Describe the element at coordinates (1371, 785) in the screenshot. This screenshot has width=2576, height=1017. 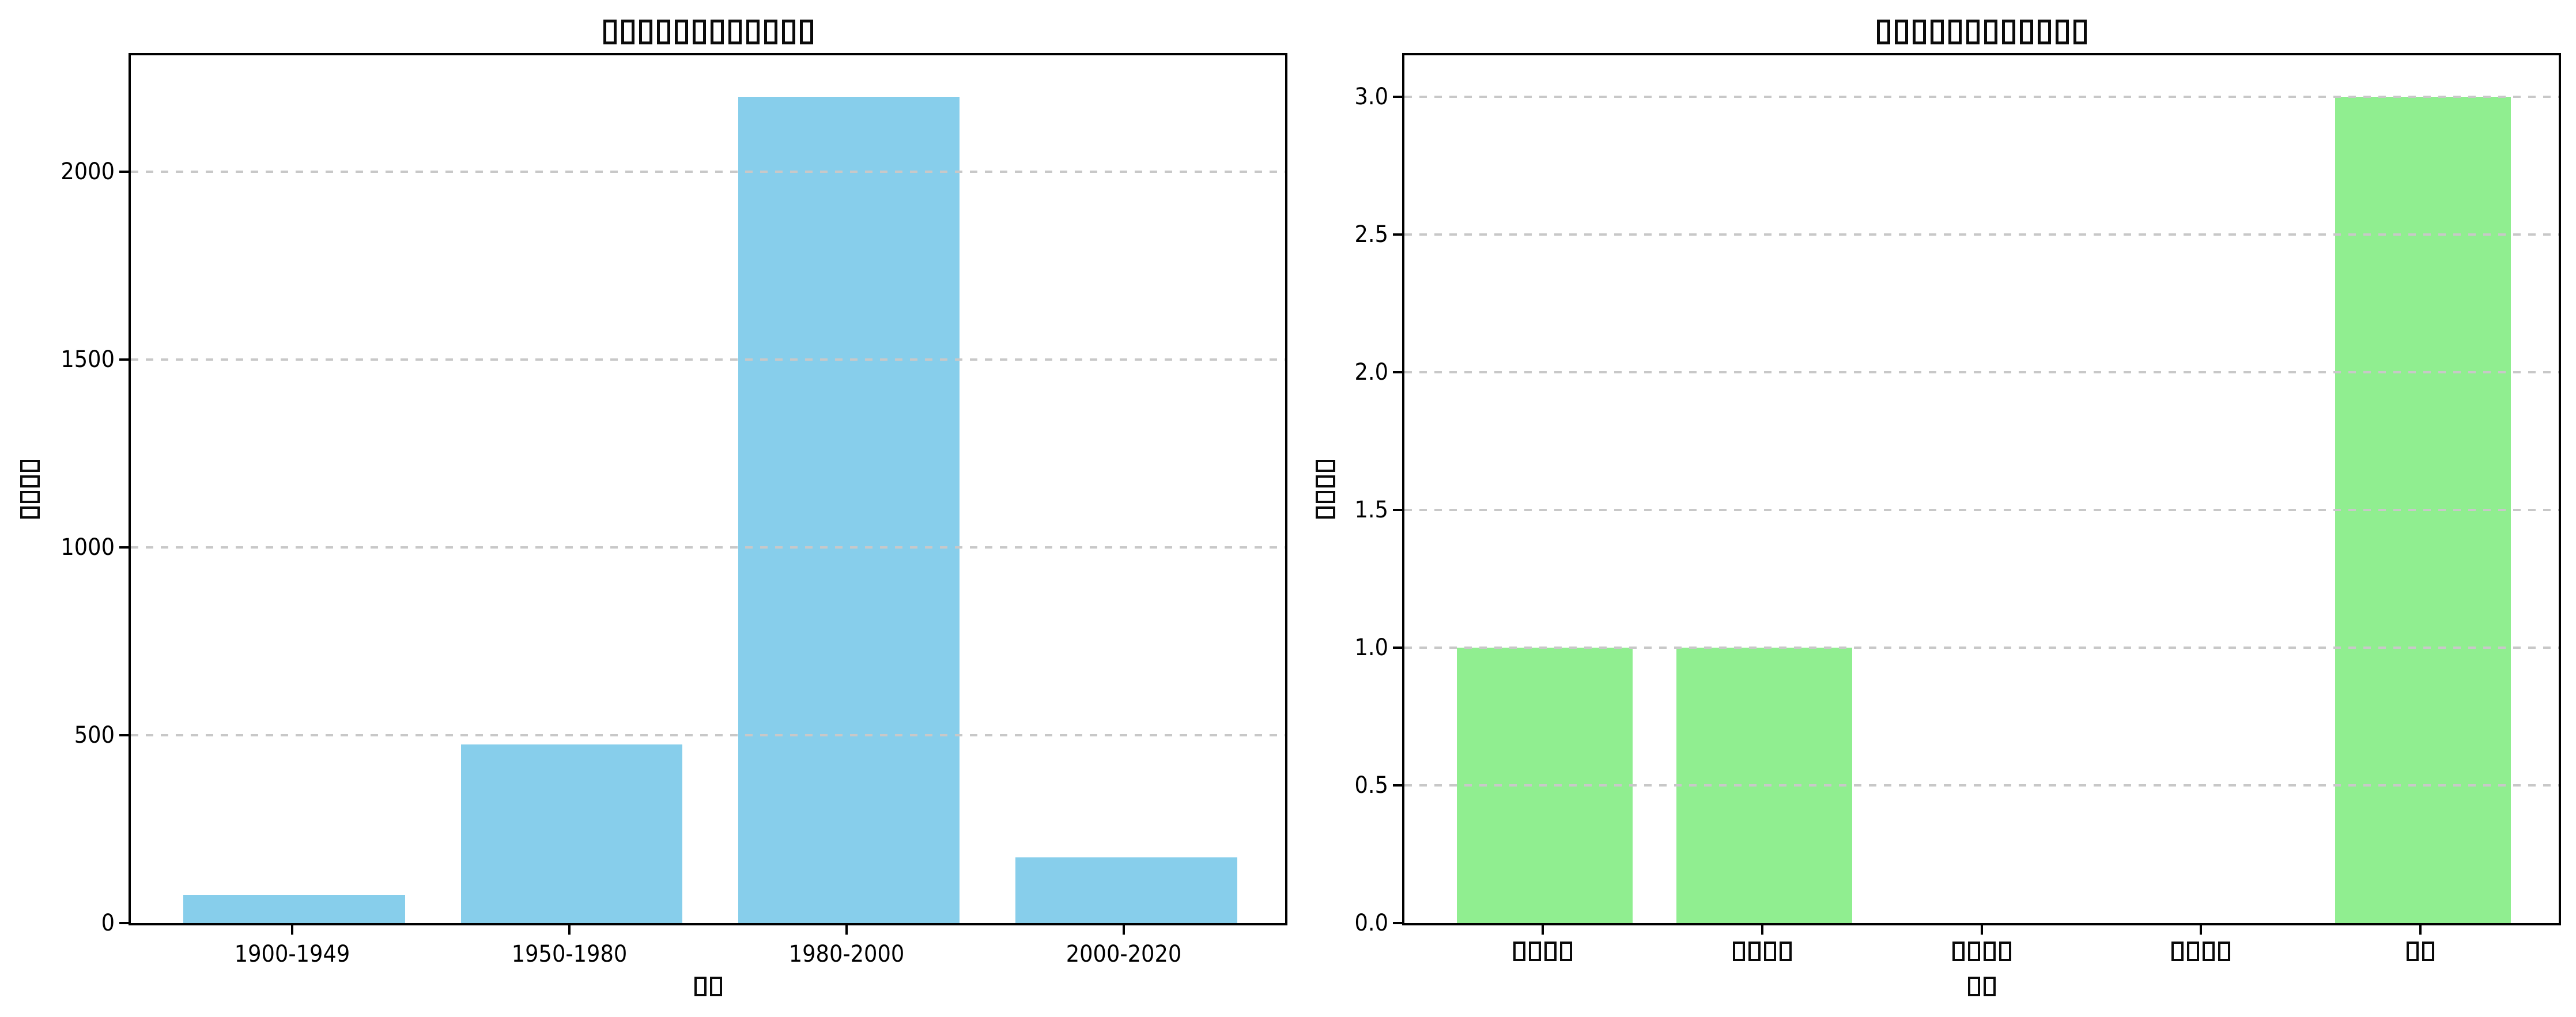
I see `y-tick-label: 0.5` at that location.